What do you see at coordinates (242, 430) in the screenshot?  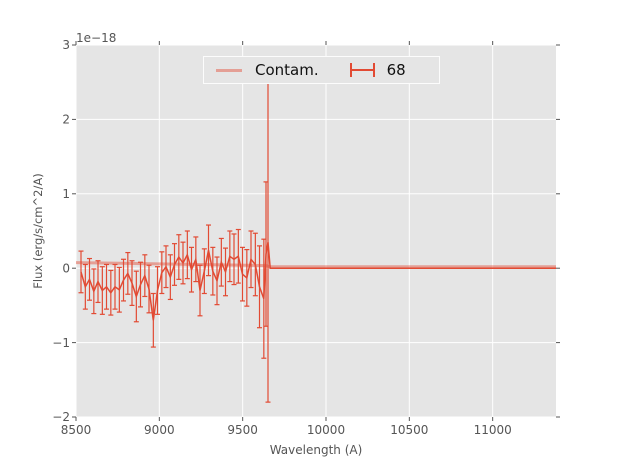 I see `x-tick-label: 9500` at bounding box center [242, 430].